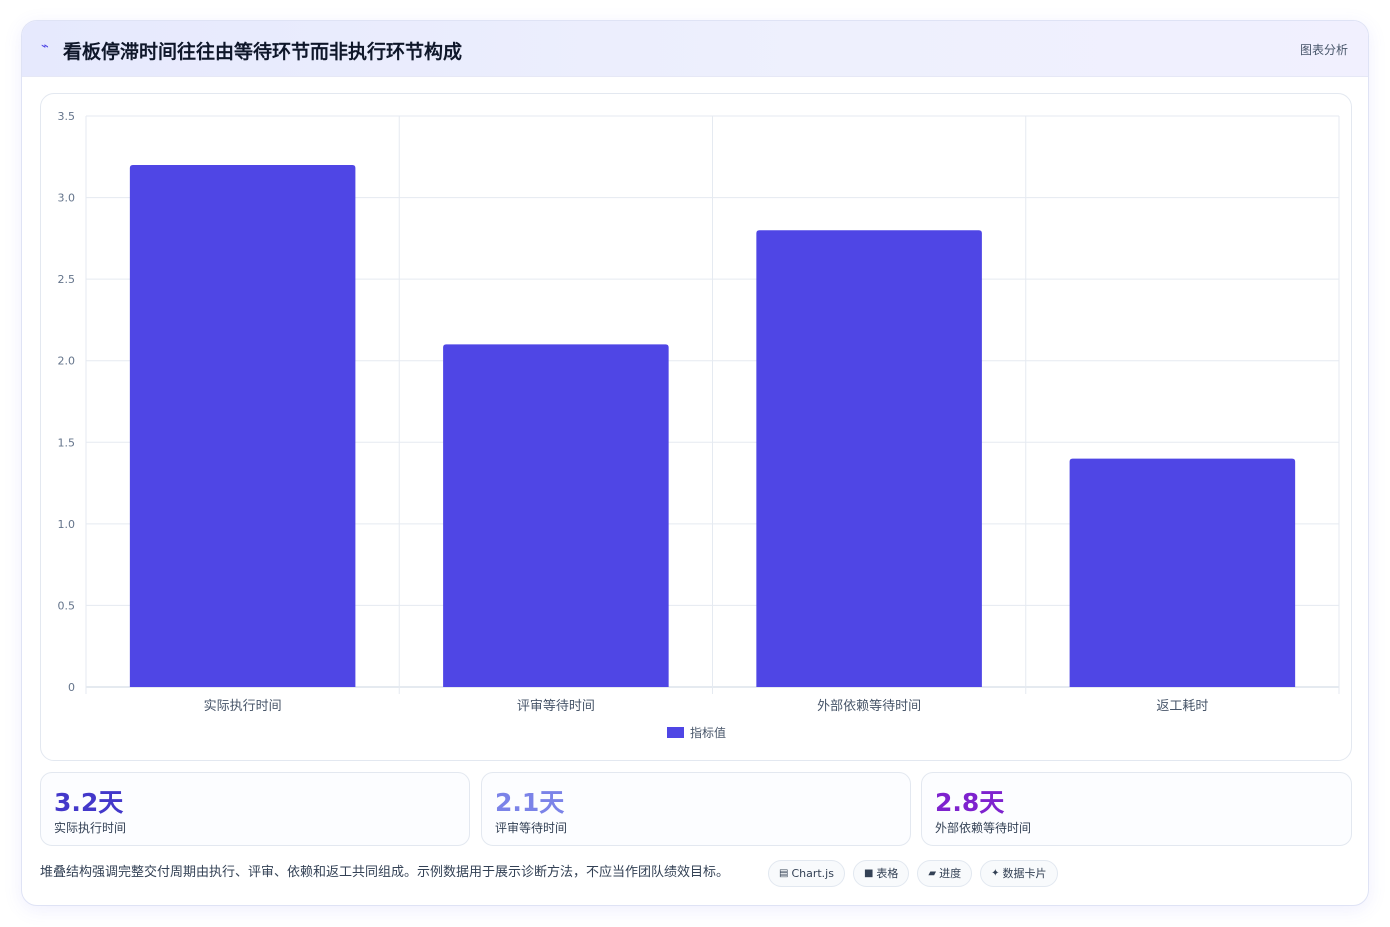 This screenshot has width=1390, height=927. I want to click on stat-label: 实际执行时间, so click(90, 828).